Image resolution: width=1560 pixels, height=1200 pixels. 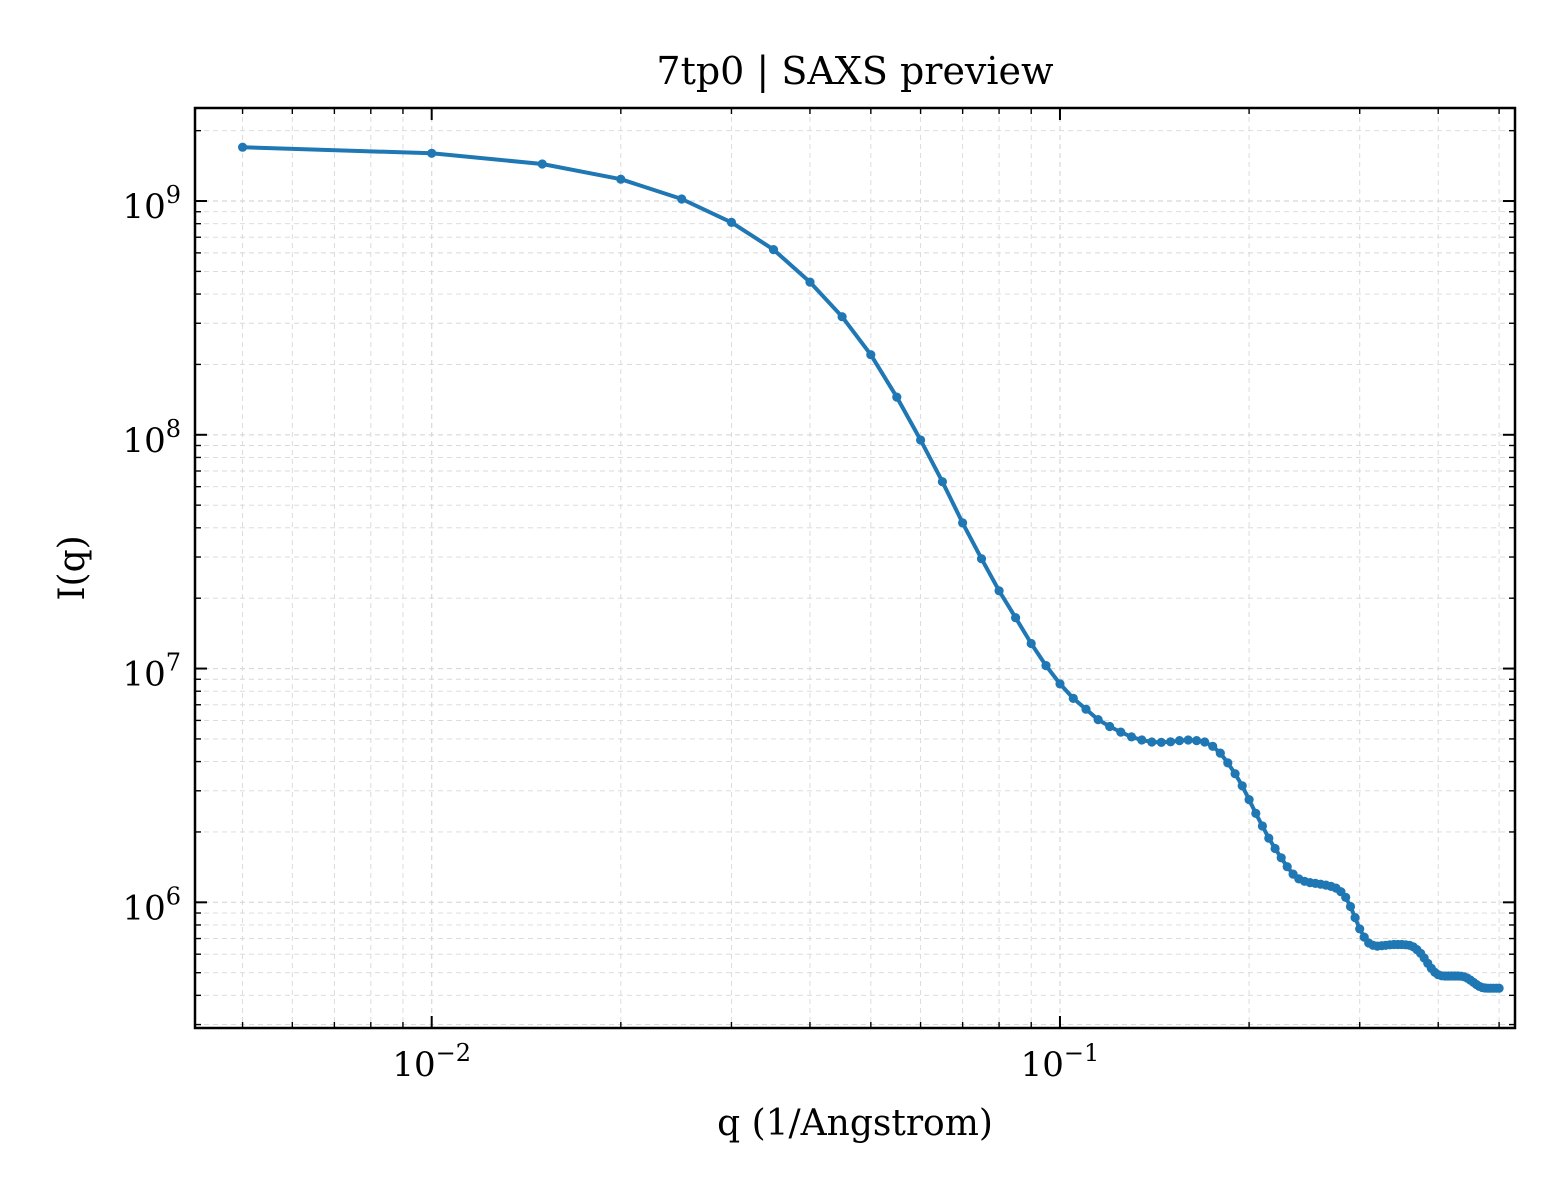 What do you see at coordinates (173, 429) in the screenshot?
I see `tick-label-exponent: 8` at bounding box center [173, 429].